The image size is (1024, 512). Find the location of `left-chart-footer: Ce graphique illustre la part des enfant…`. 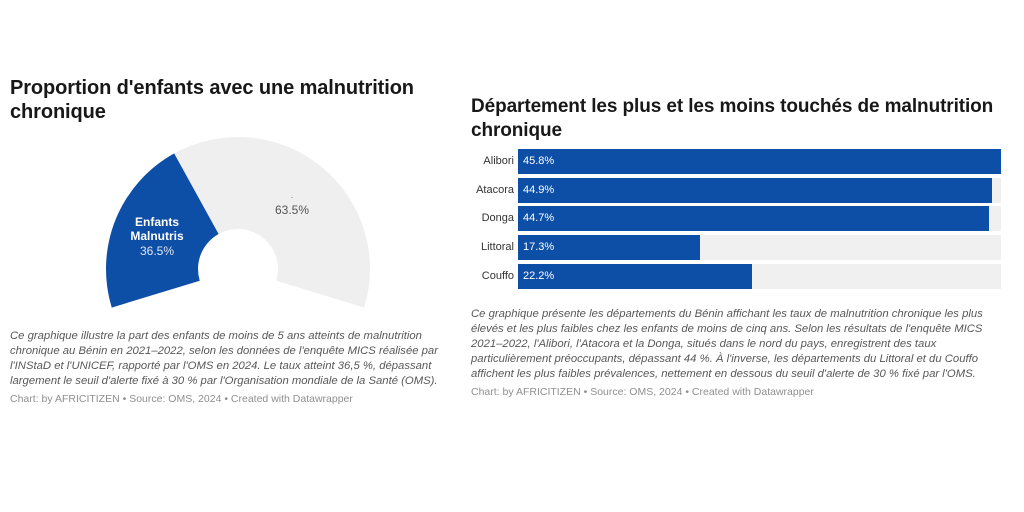

left-chart-footer: Ce graphique illustre la part des enfant… is located at coordinates (237, 367).